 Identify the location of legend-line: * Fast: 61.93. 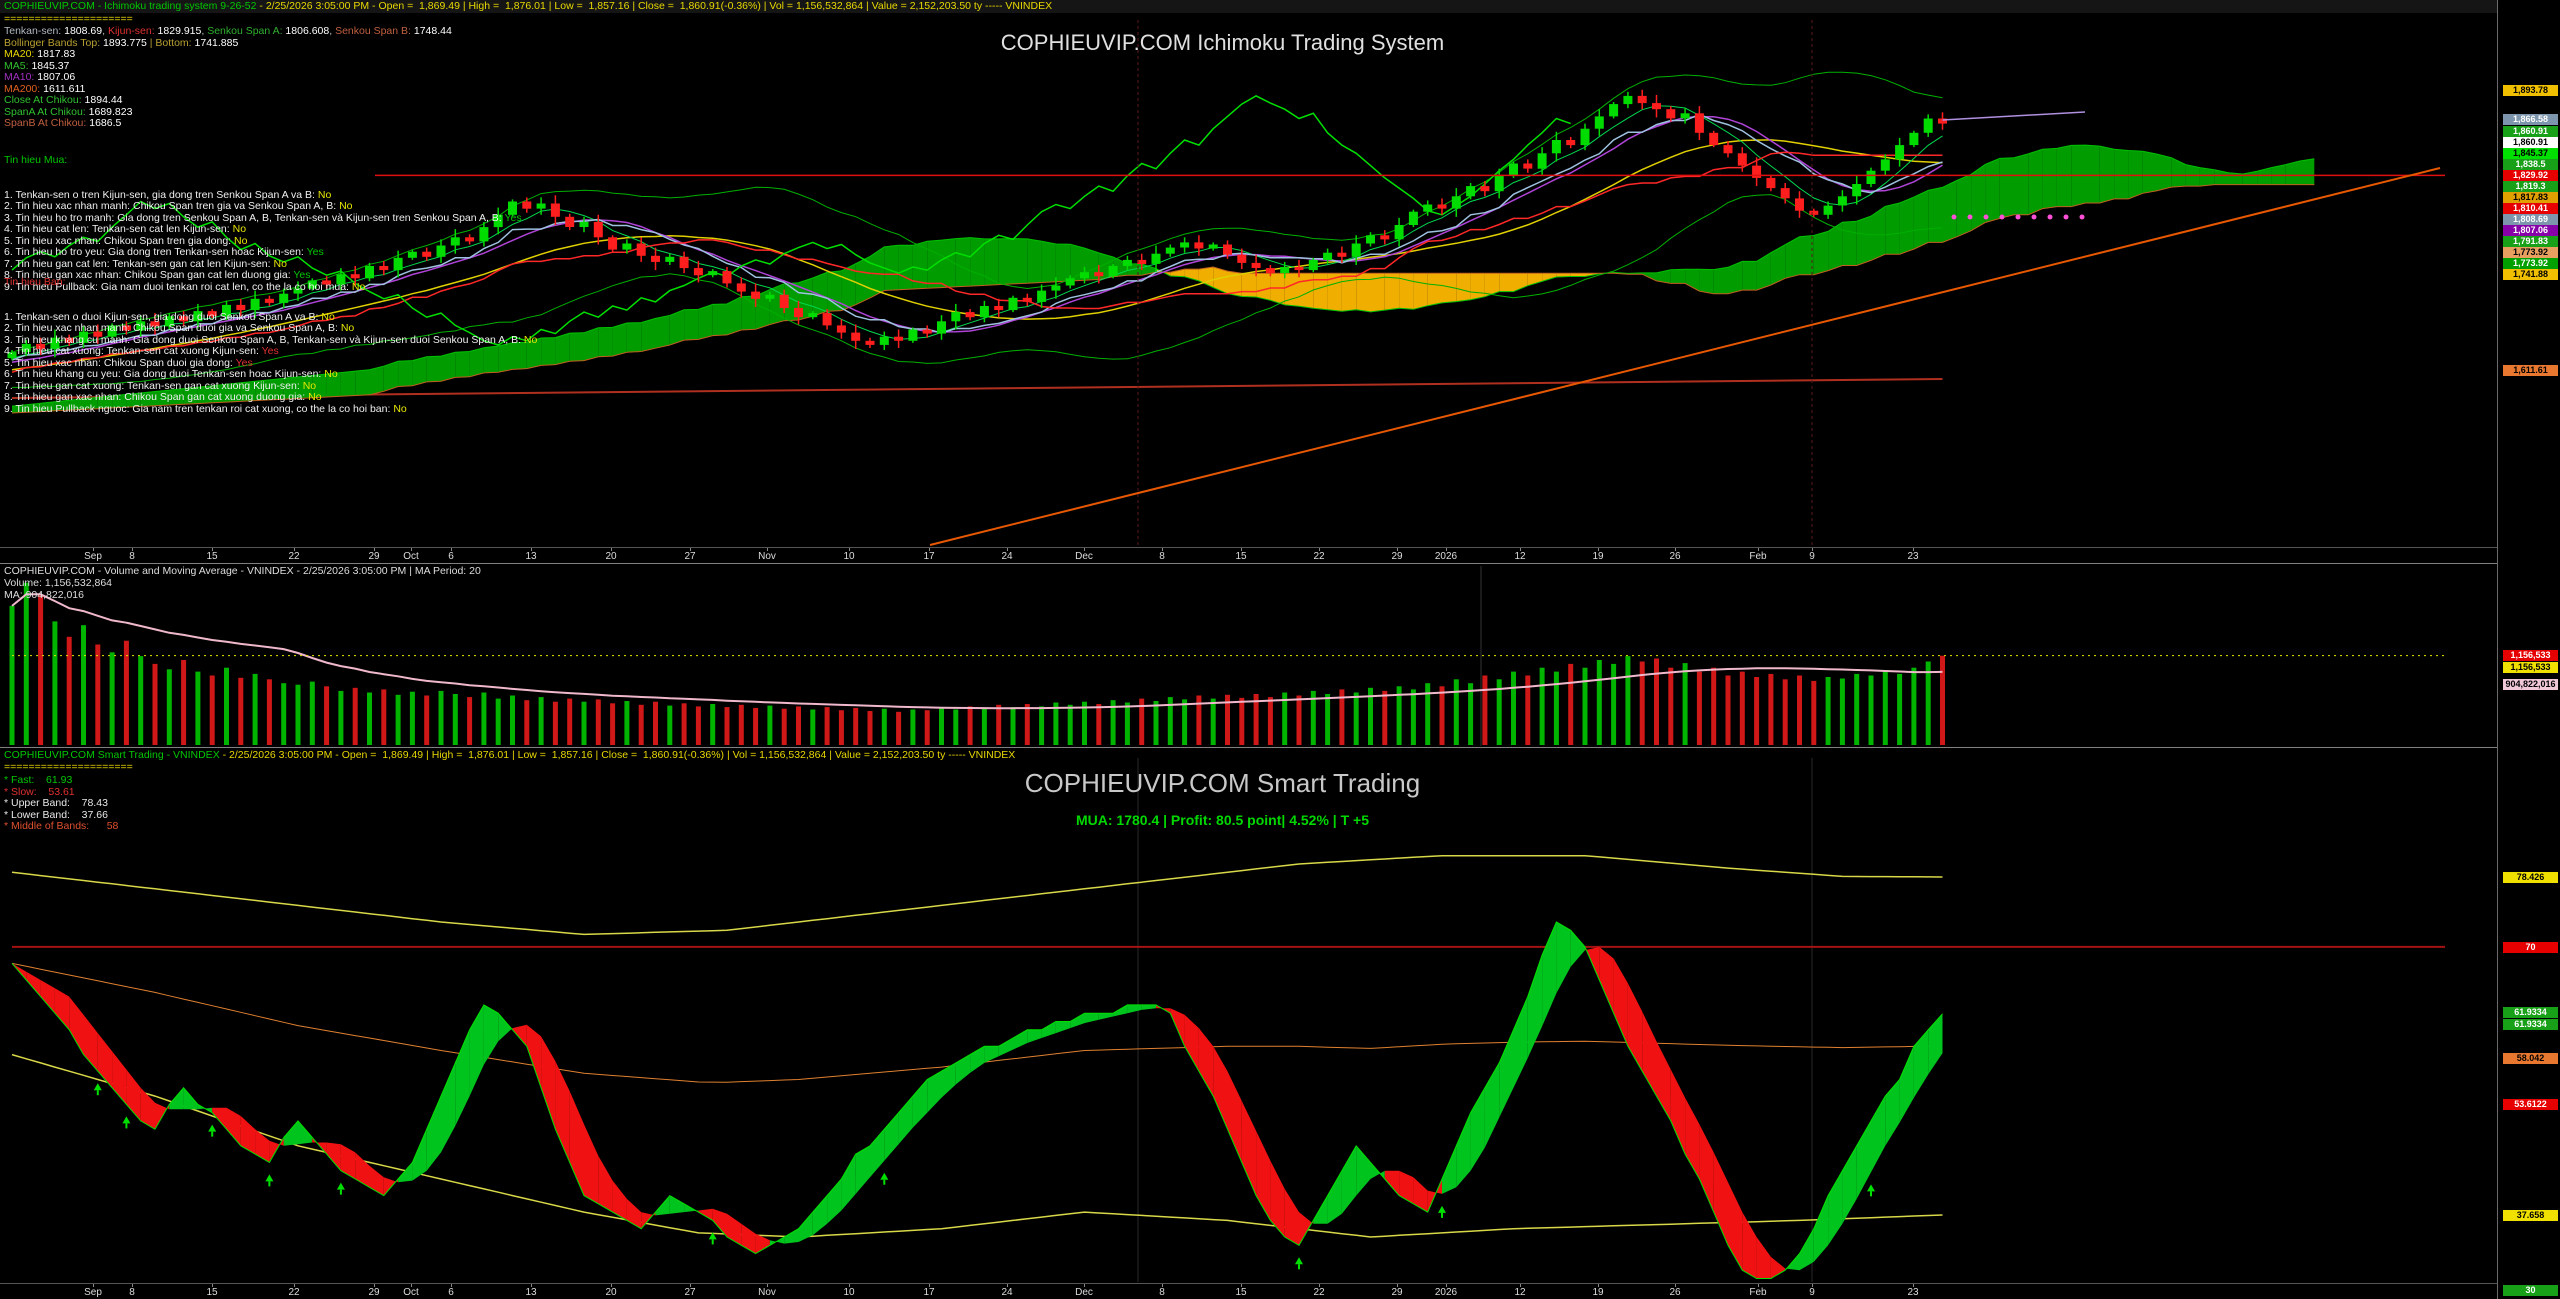
(38, 780).